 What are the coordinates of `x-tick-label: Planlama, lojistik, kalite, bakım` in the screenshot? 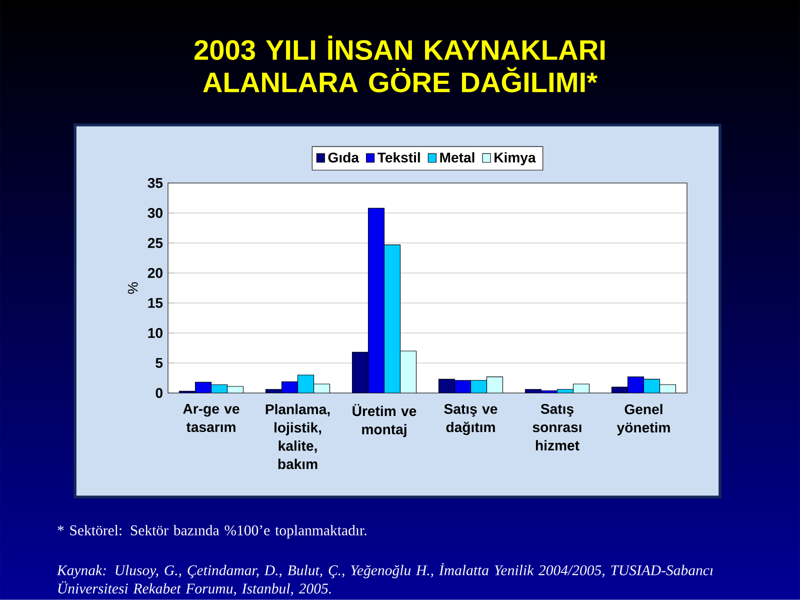 It's located at (298, 436).